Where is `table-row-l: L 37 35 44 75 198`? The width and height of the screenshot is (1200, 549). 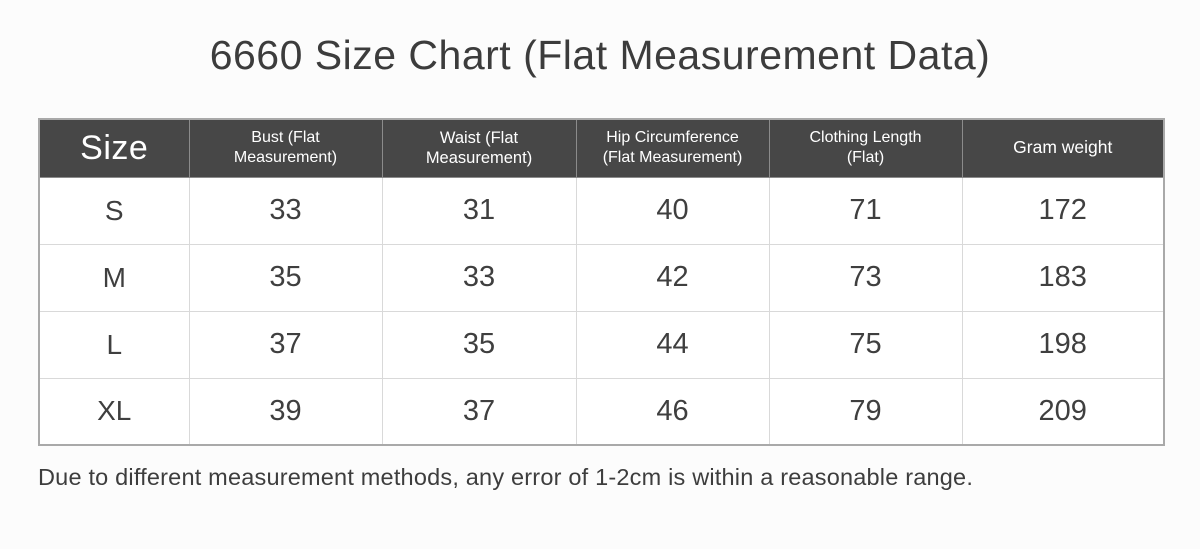 table-row-l: L 37 35 44 75 198 is located at coordinates (601, 344).